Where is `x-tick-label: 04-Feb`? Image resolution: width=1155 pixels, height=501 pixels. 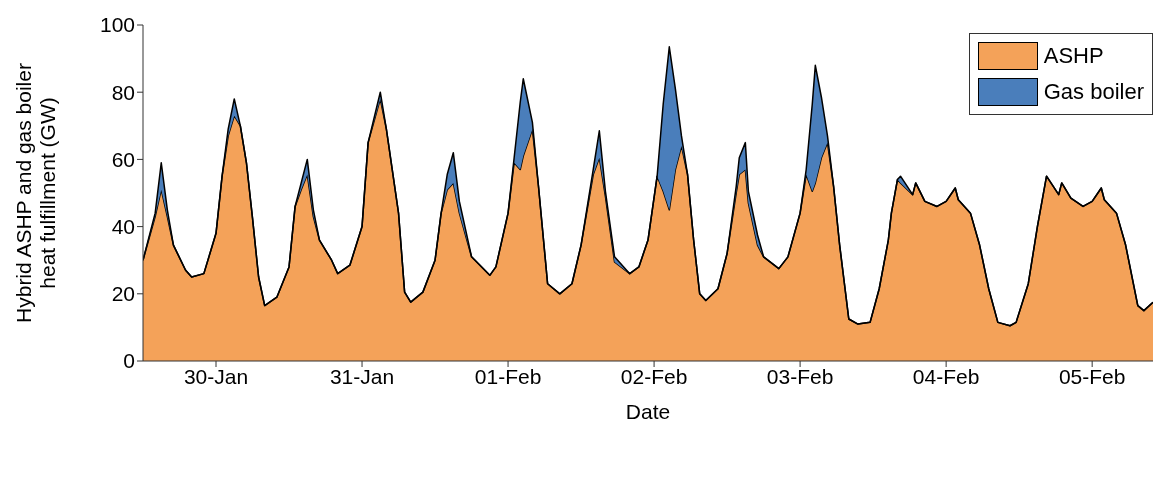
x-tick-label: 04-Feb is located at coordinates (946, 376).